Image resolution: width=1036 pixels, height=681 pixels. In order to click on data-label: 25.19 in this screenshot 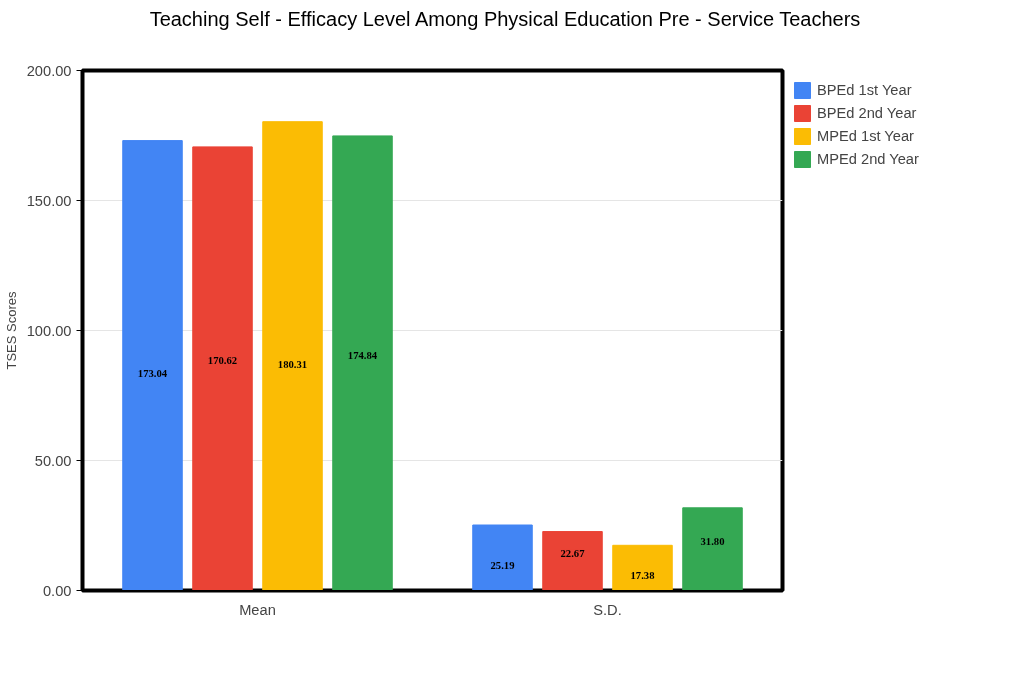, I will do `click(502, 566)`.